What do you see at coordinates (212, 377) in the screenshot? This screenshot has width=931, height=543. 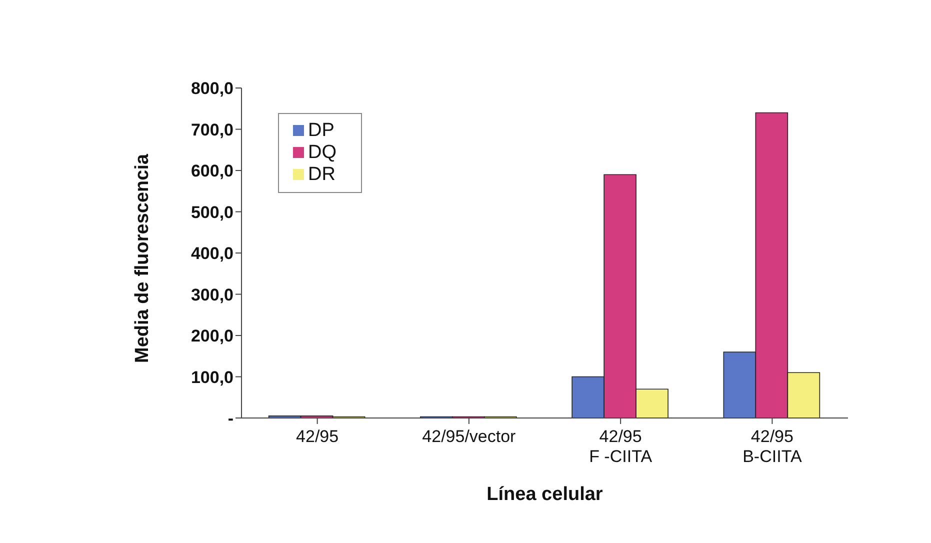 I see `y-tick-label: 100,0` at bounding box center [212, 377].